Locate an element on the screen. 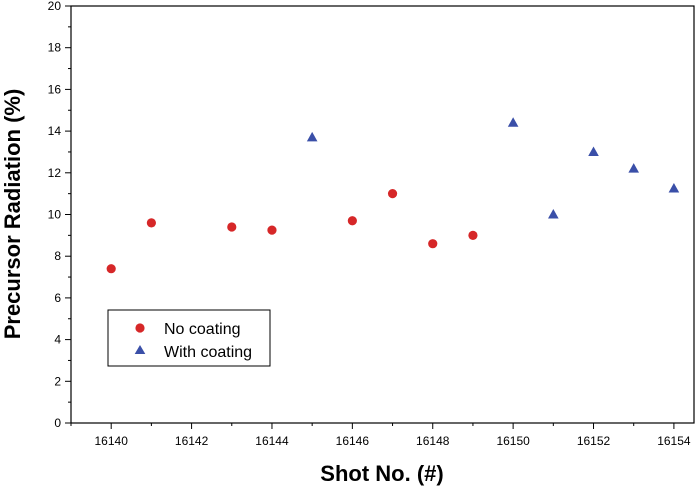 This screenshot has width=700, height=490. x-tick-label: 16146 is located at coordinates (353, 441).